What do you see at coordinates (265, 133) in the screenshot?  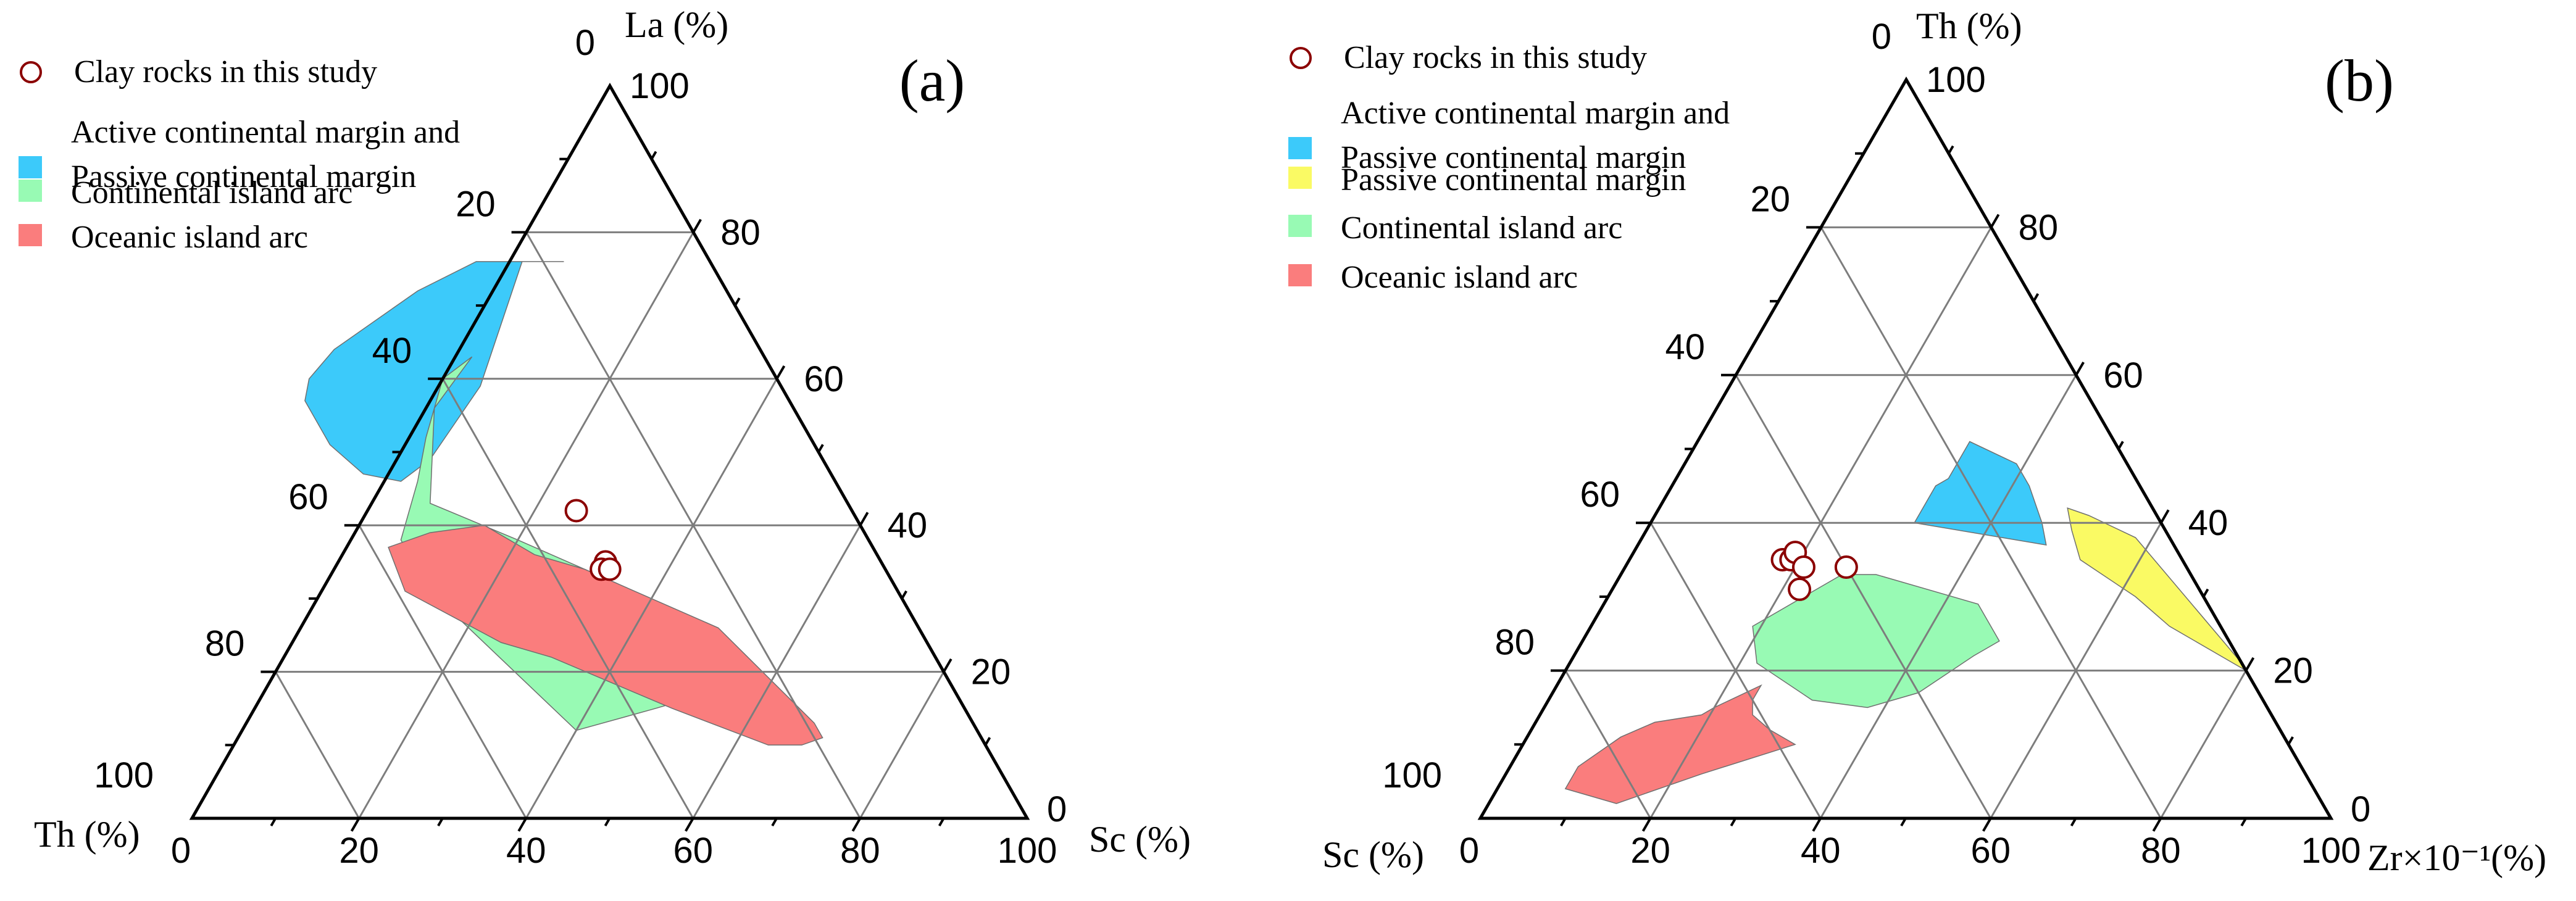 I see `legend-label: Active continental margin and` at bounding box center [265, 133].